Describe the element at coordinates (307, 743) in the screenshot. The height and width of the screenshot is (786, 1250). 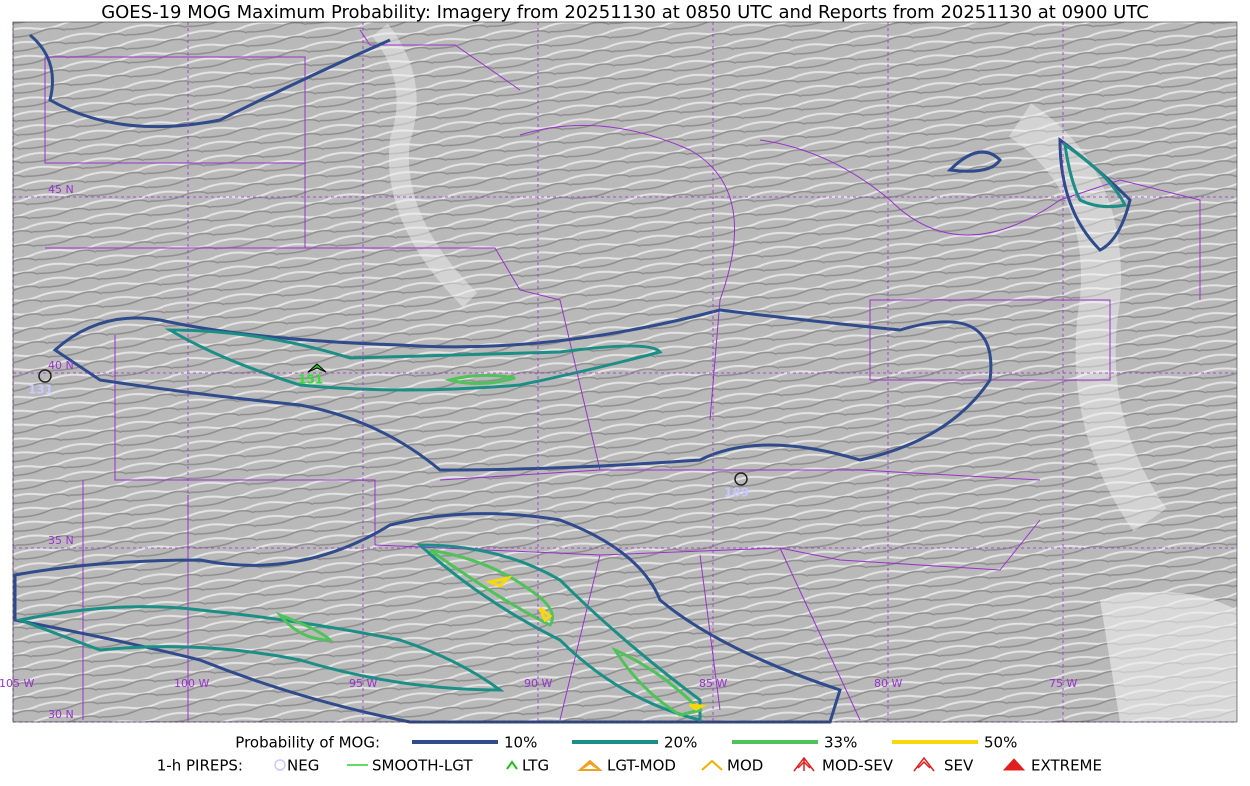
I see `legend-title: Probability of MOG:` at that location.